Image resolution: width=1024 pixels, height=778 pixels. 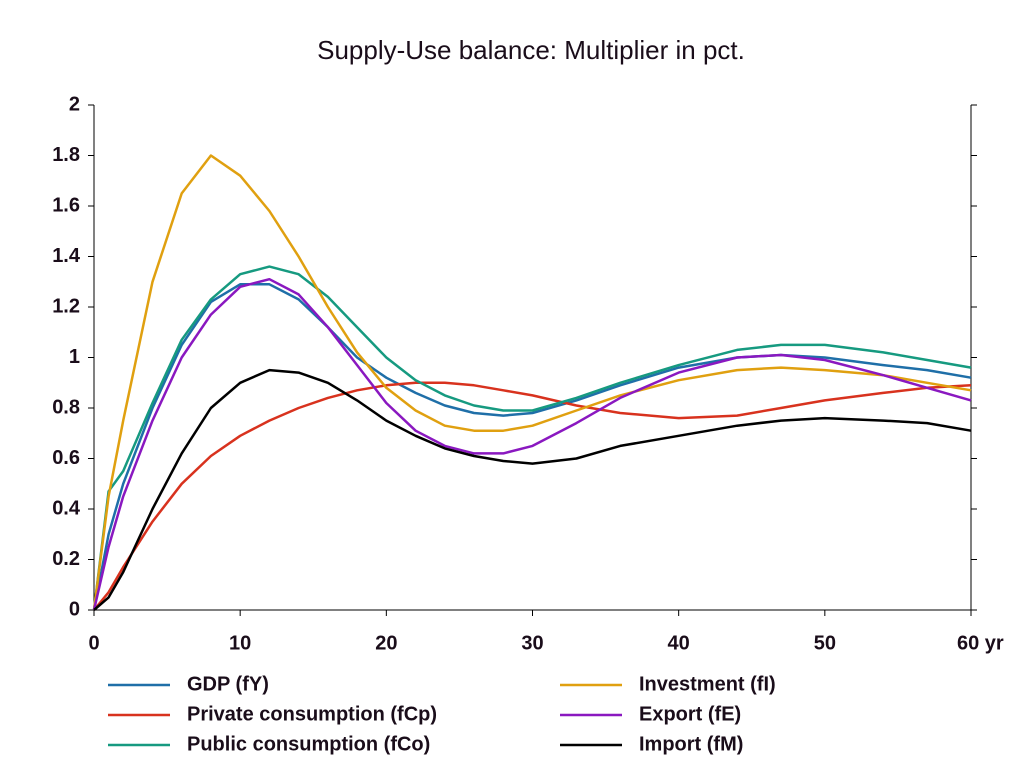 I want to click on x-tick-label: 30, so click(x=532, y=643).